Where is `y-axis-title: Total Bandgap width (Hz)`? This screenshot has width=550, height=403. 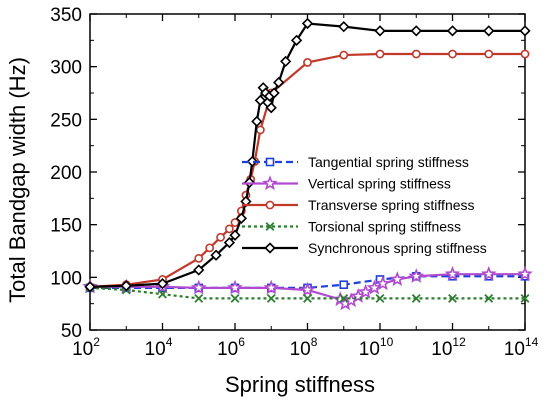 y-axis-title: Total Bandgap width (Hz) is located at coordinates (17, 180).